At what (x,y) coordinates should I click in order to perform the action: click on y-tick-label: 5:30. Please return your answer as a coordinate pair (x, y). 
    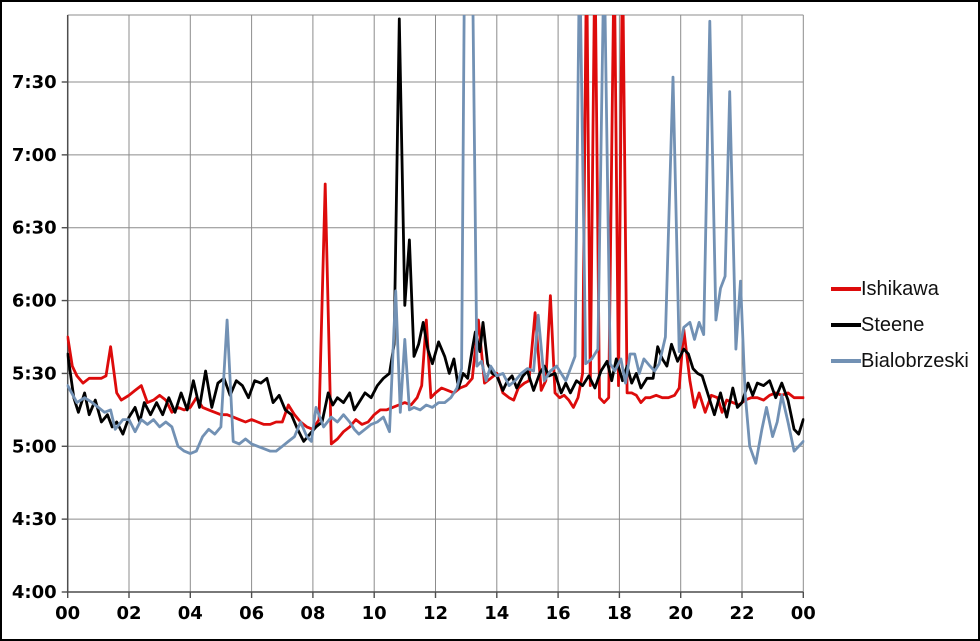
    Looking at the image, I should click on (34, 373).